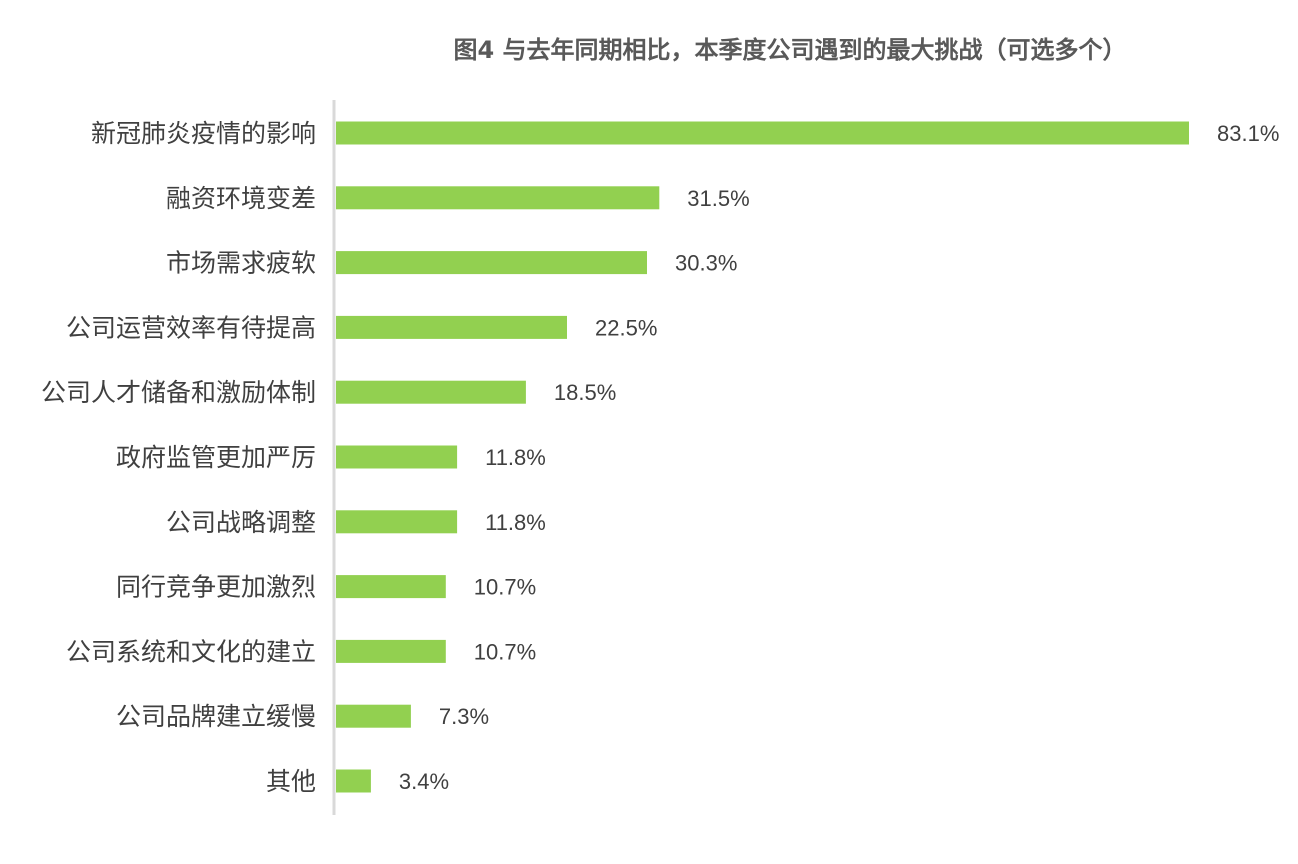  What do you see at coordinates (424, 781) in the screenshot?
I see `value-label-10: 3.4%` at bounding box center [424, 781].